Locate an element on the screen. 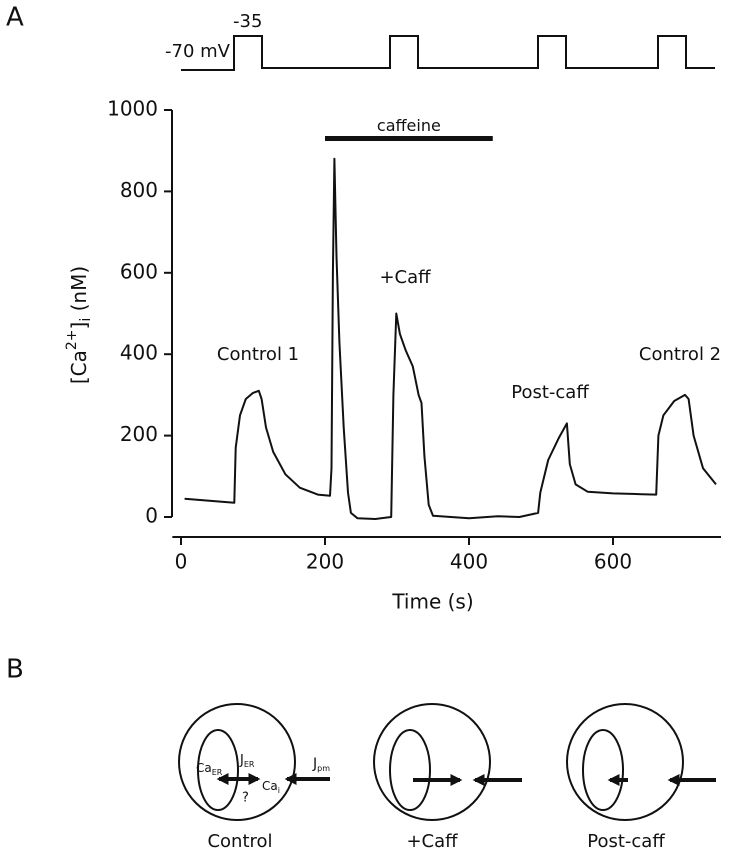 The image size is (729, 853). label-sub: pm is located at coordinates (323, 768).